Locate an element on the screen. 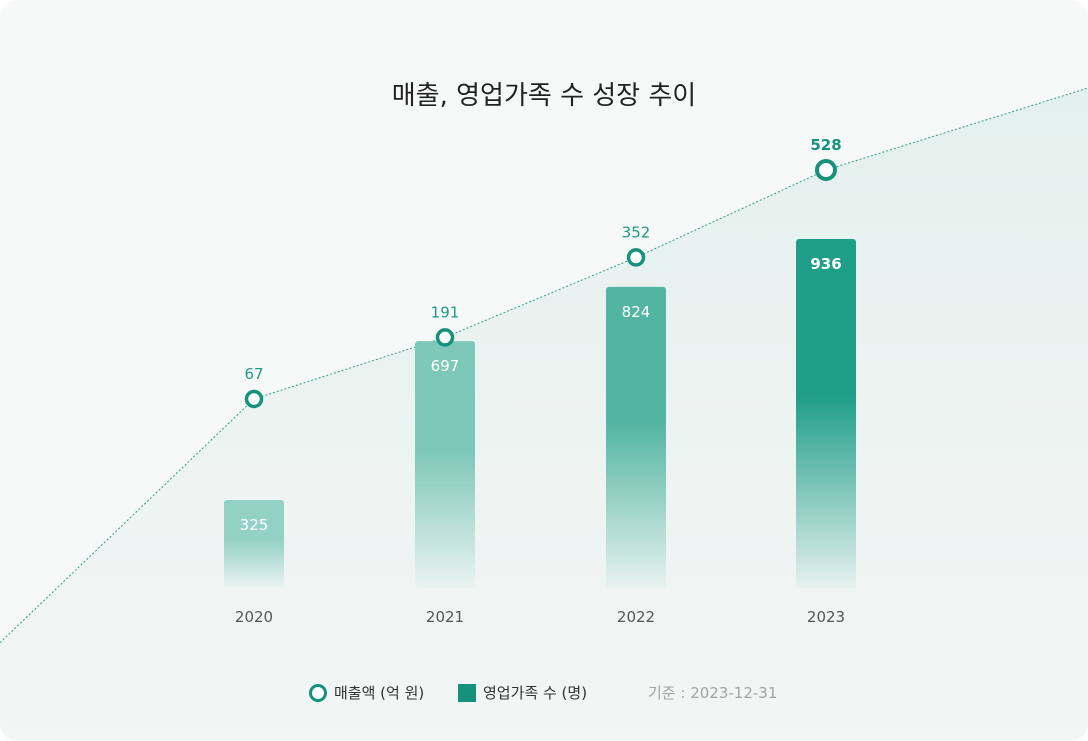  chart-title: 매출, 영업가족 수 성장 추이 is located at coordinates (544, 96).